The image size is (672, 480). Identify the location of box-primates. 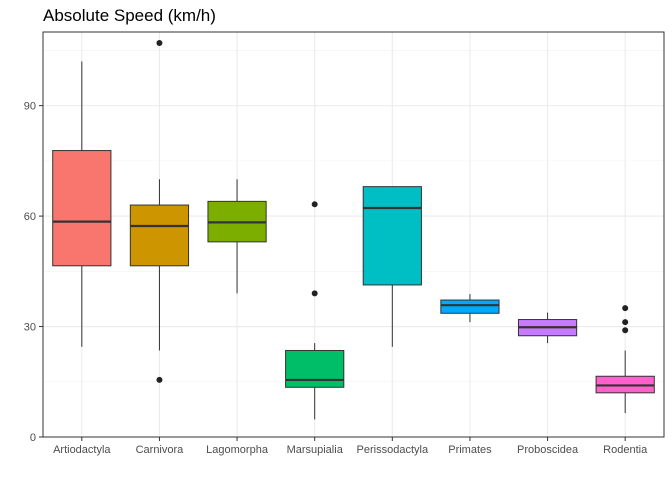
(470, 308).